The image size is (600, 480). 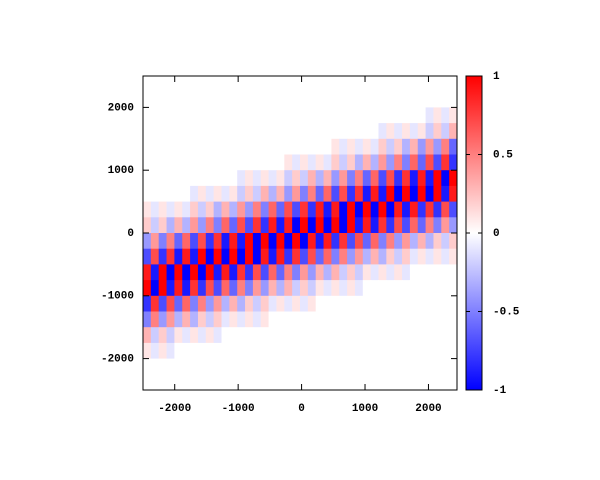 What do you see at coordinates (117, 297) in the screenshot?
I see `y-tick-label: -1000` at bounding box center [117, 297].